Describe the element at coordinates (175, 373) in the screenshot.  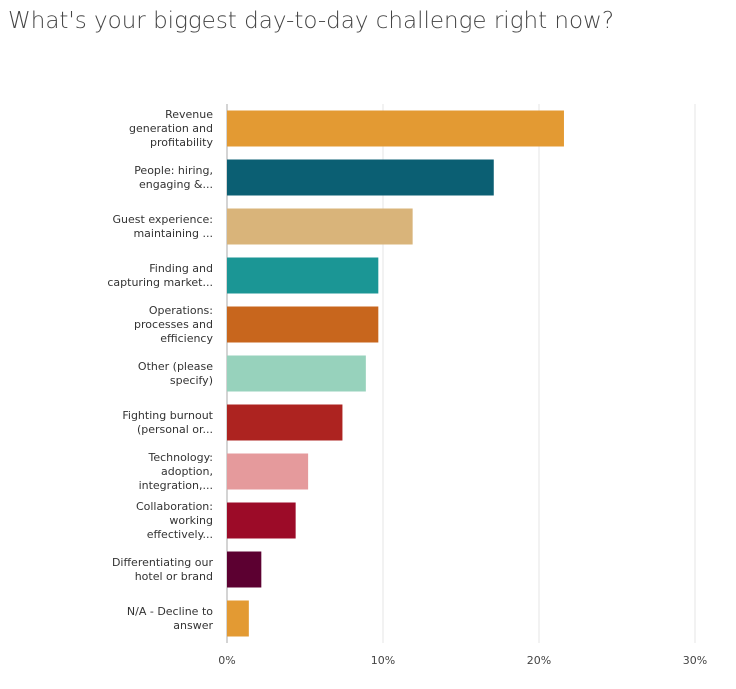
I see `y-tick-label: Other (please specify)` at that location.